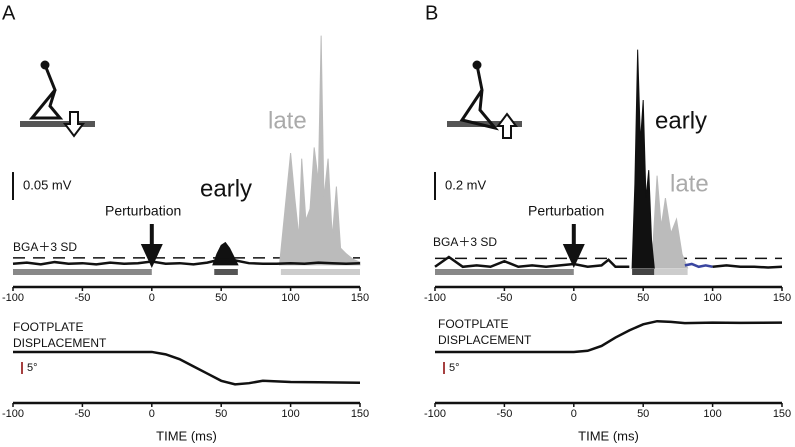 The height and width of the screenshot is (447, 795). What do you see at coordinates (47, 184) in the screenshot?
I see `scale-label: 0.05 mV` at bounding box center [47, 184].